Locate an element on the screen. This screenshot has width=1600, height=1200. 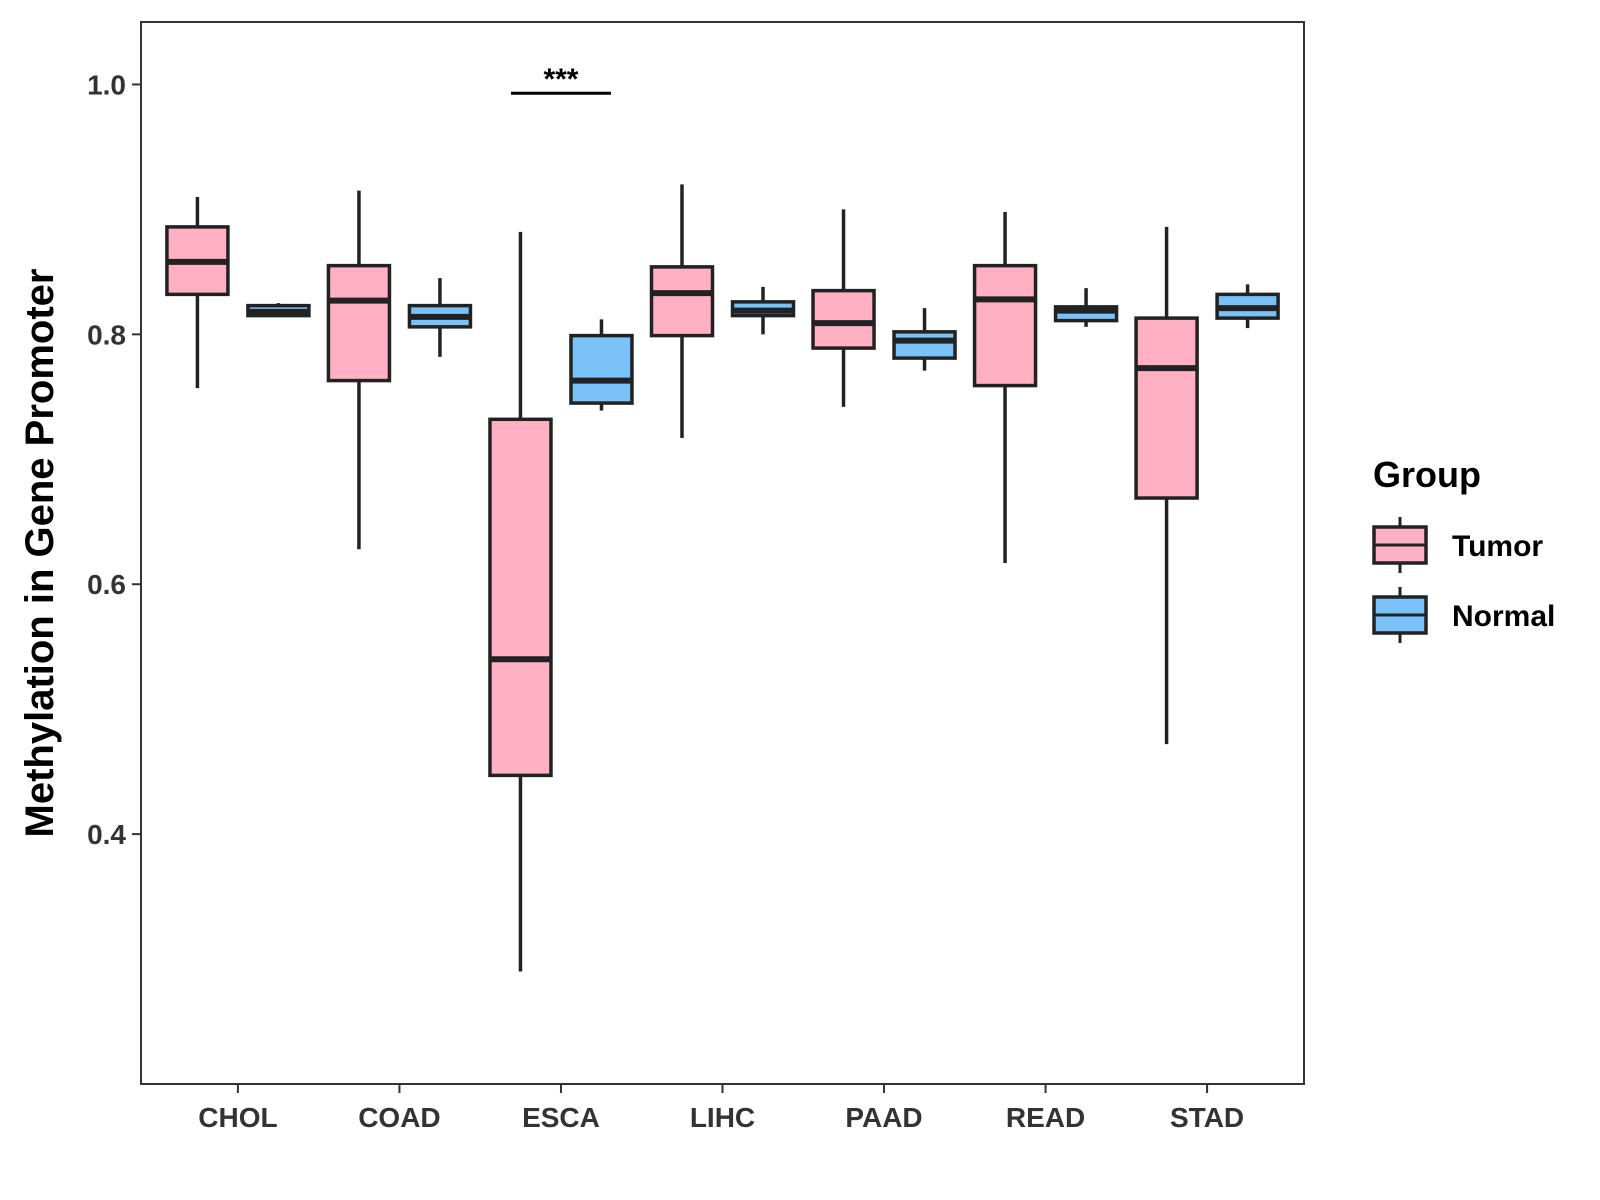
box-normal-esca is located at coordinates (601, 365).